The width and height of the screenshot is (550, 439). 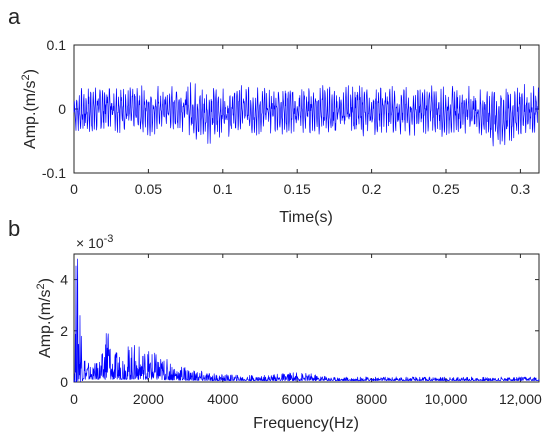 What do you see at coordinates (521, 189) in the screenshot?
I see `panel-a-x-tick-label: 0.3` at bounding box center [521, 189].